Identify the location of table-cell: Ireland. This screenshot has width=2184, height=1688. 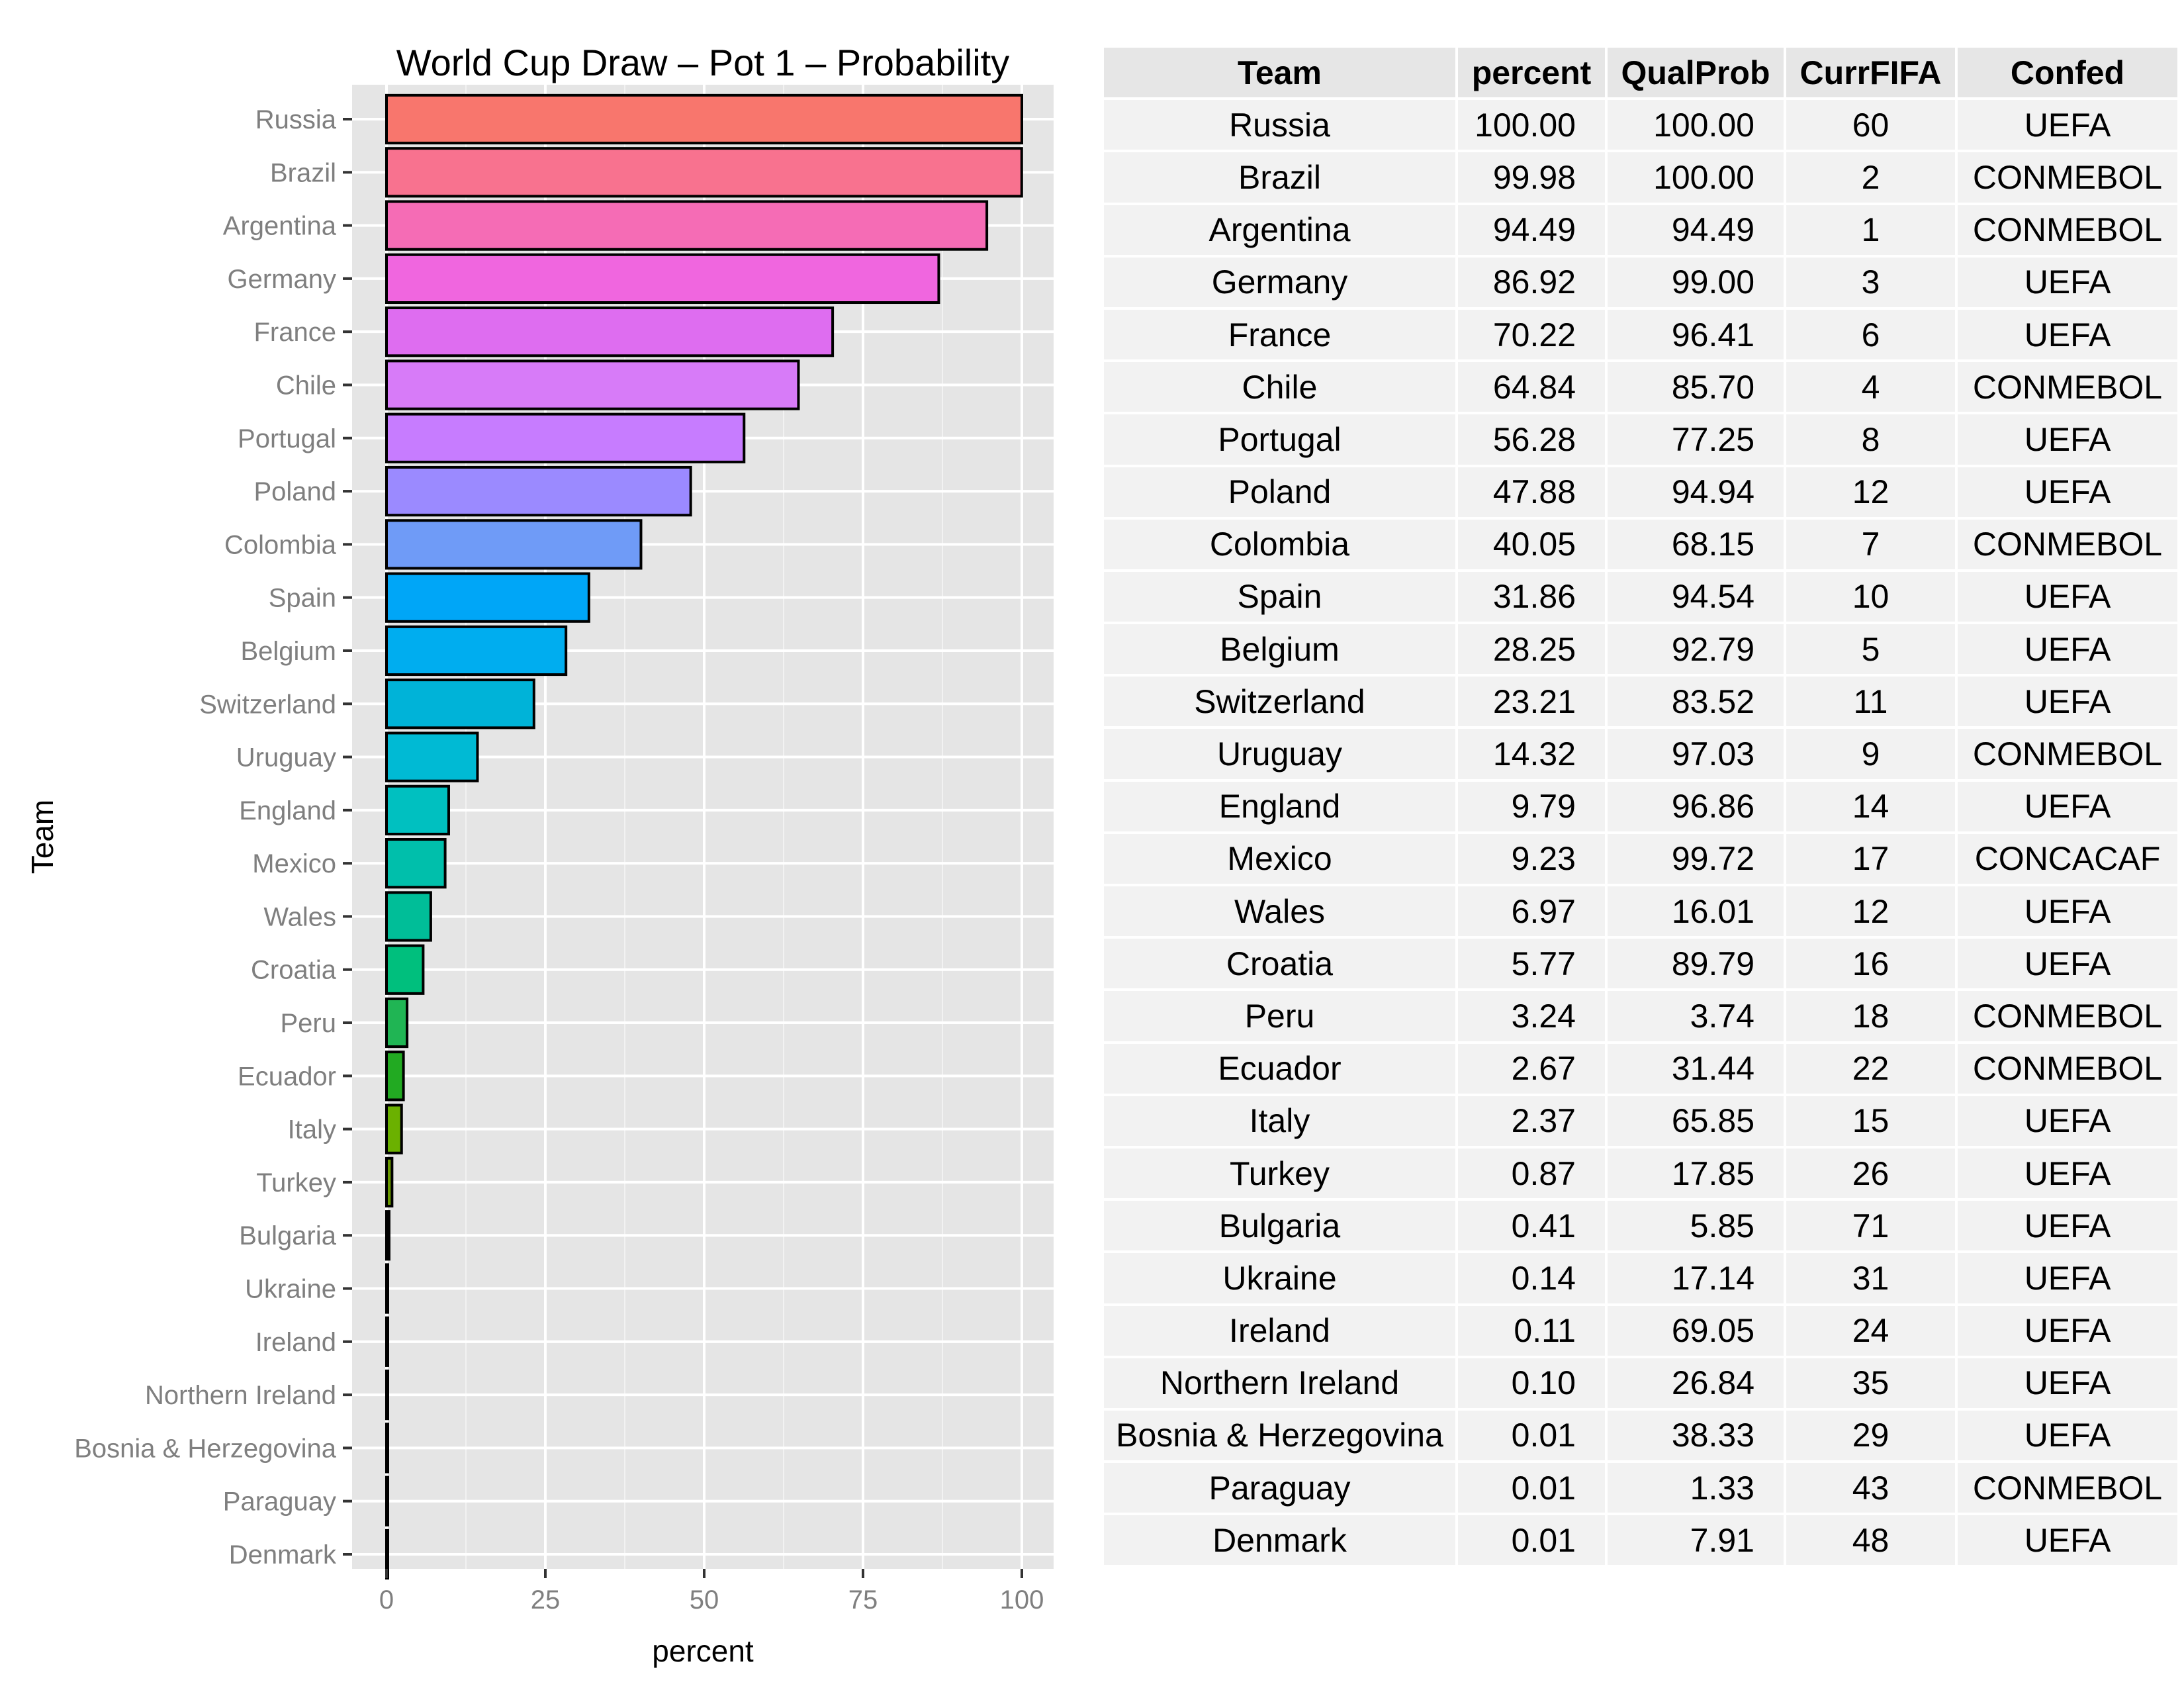
(1279, 1330).